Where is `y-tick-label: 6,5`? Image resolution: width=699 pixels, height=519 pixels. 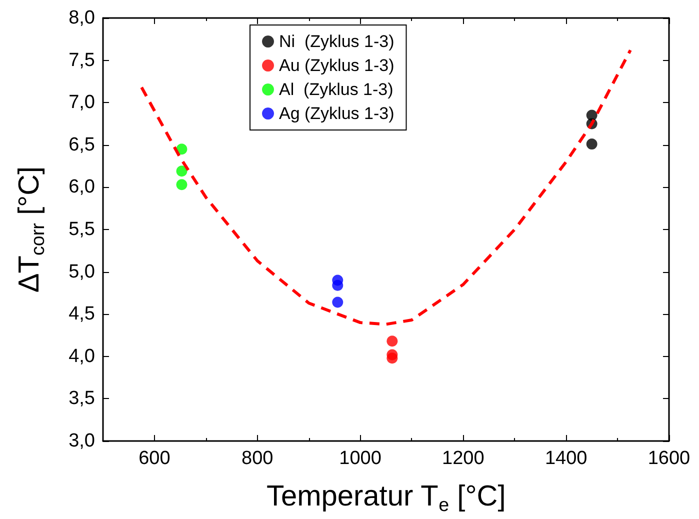
y-tick-label: 6,5 is located at coordinates (81, 145).